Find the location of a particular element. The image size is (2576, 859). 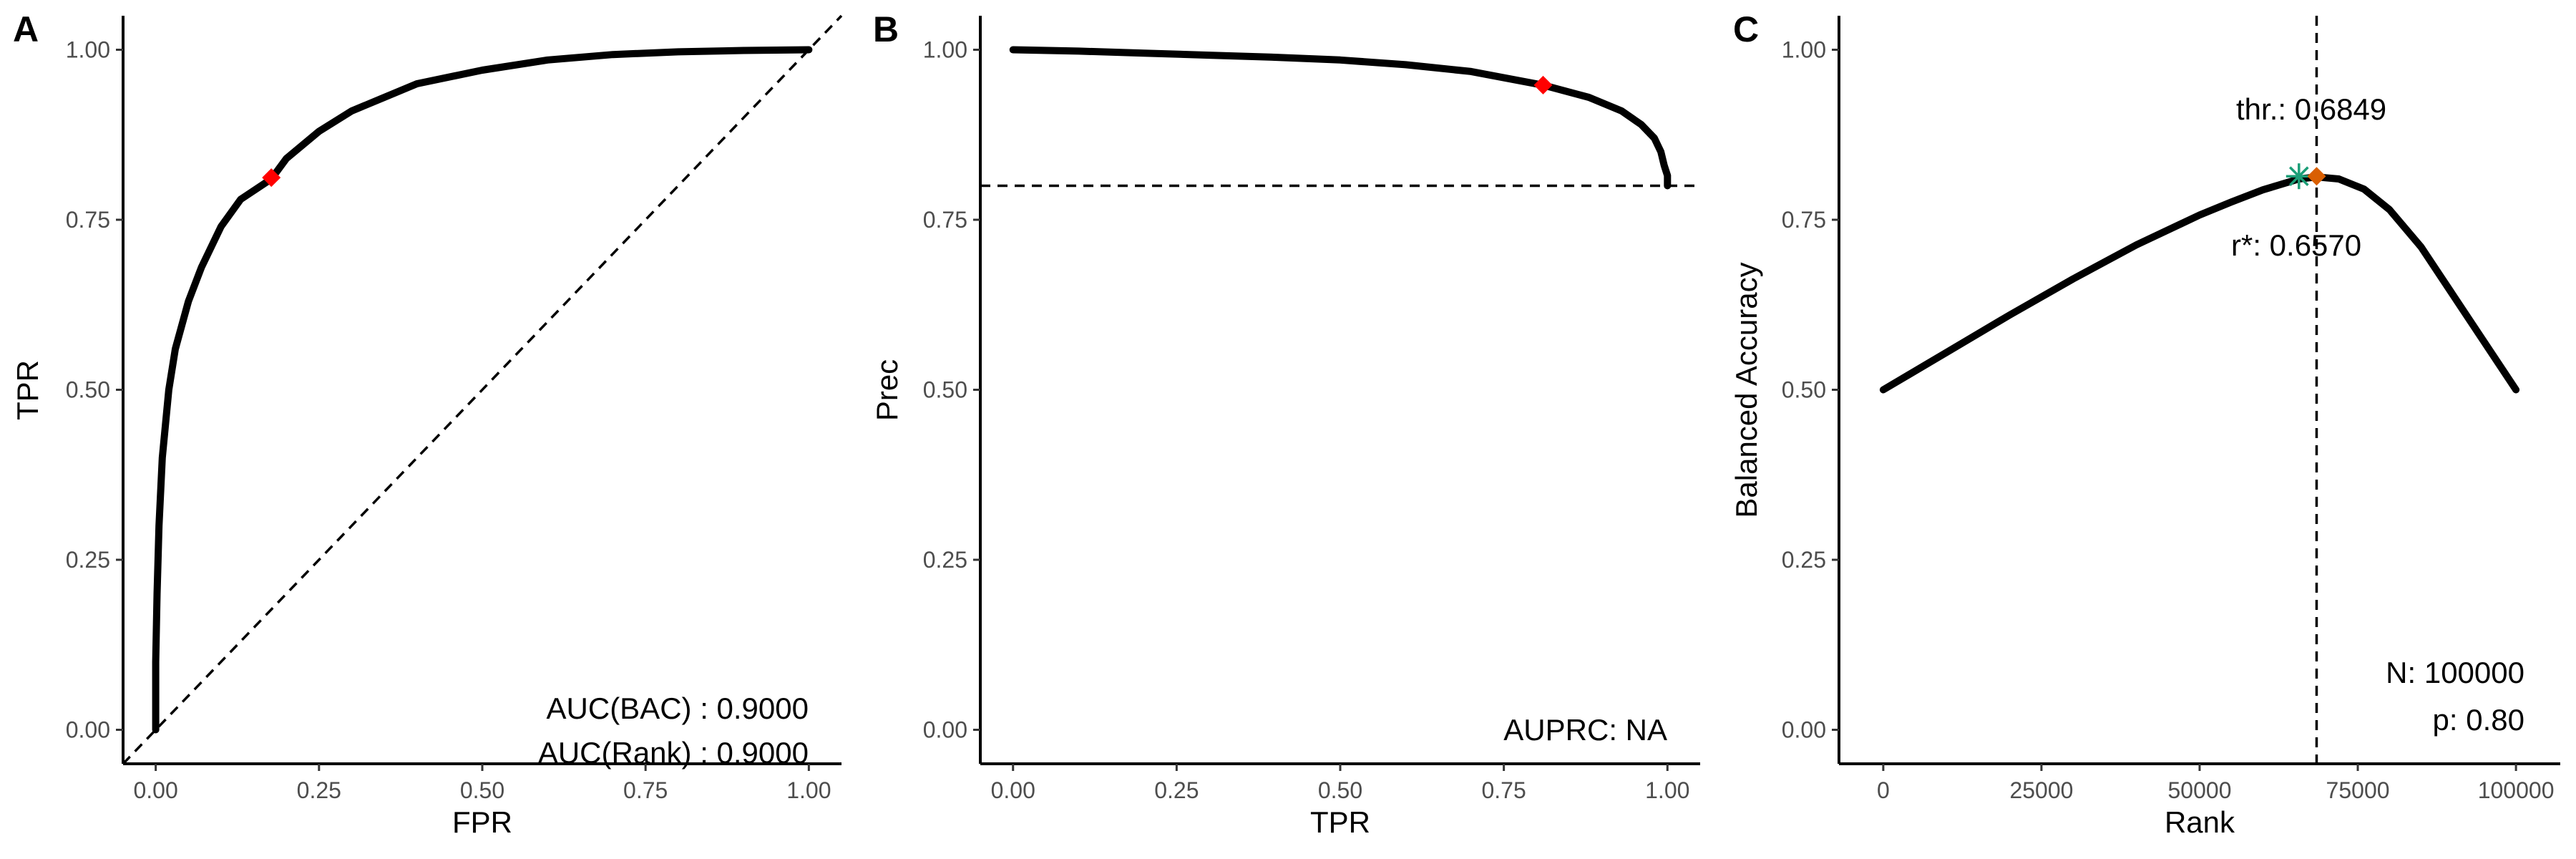

panel-a-x-tick-label: 0.00 is located at coordinates (155, 790).